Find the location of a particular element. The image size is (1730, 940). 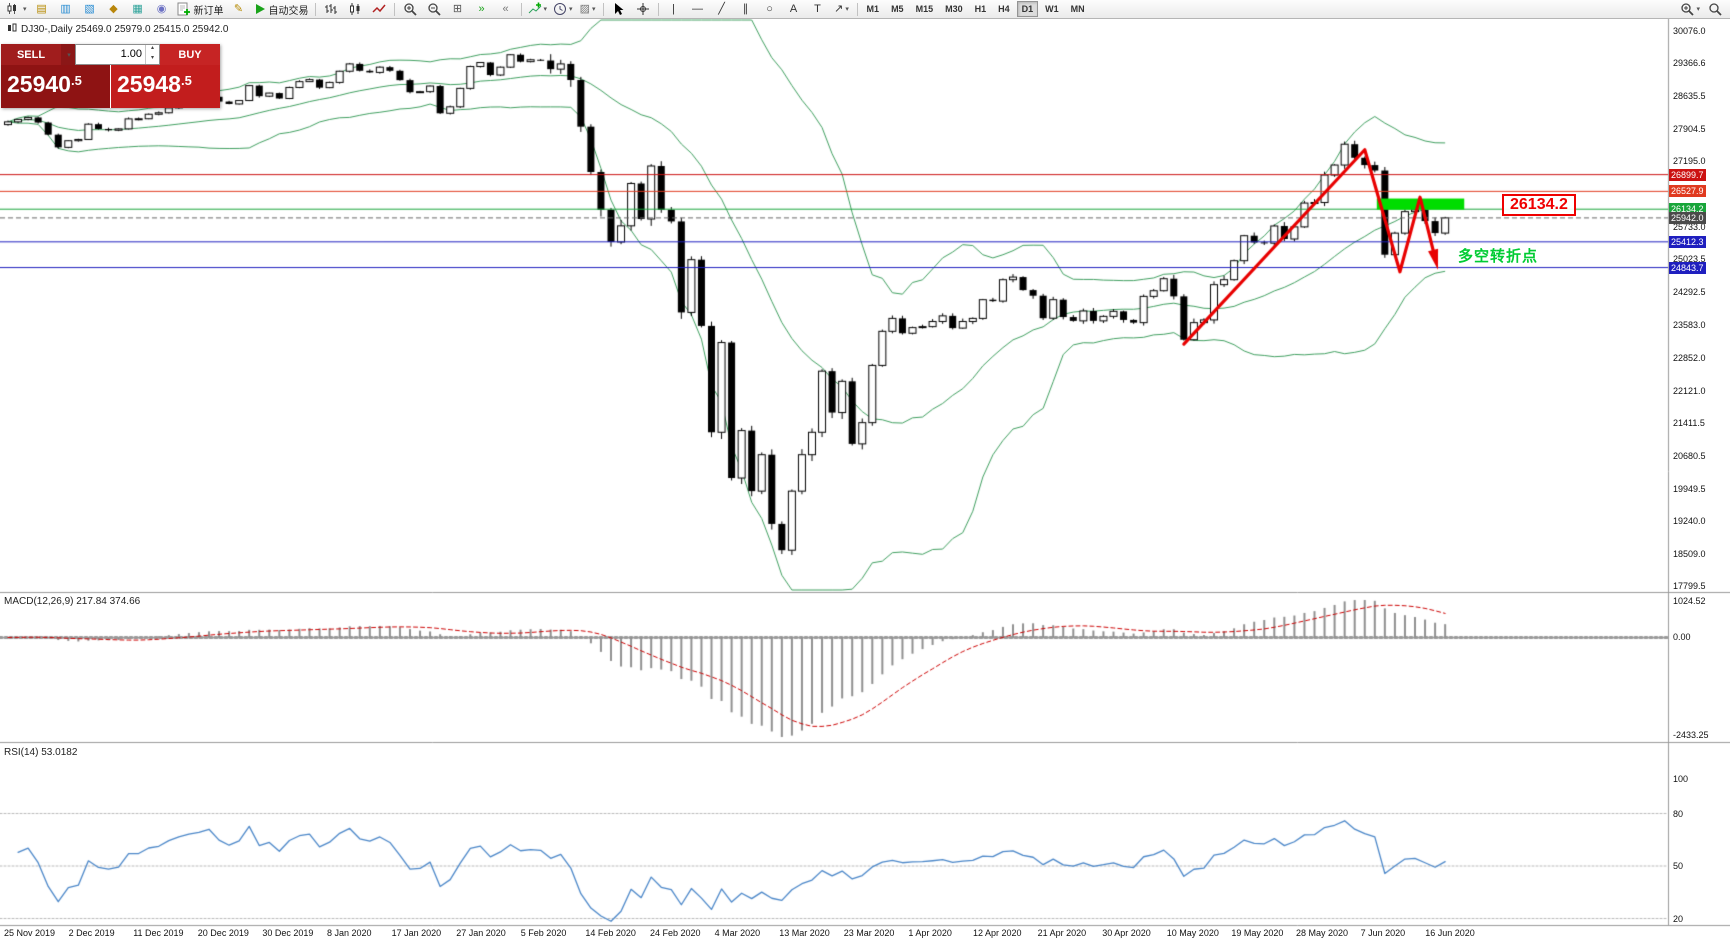

macd-axis-label: 1024.52 is located at coordinates (1689, 601).